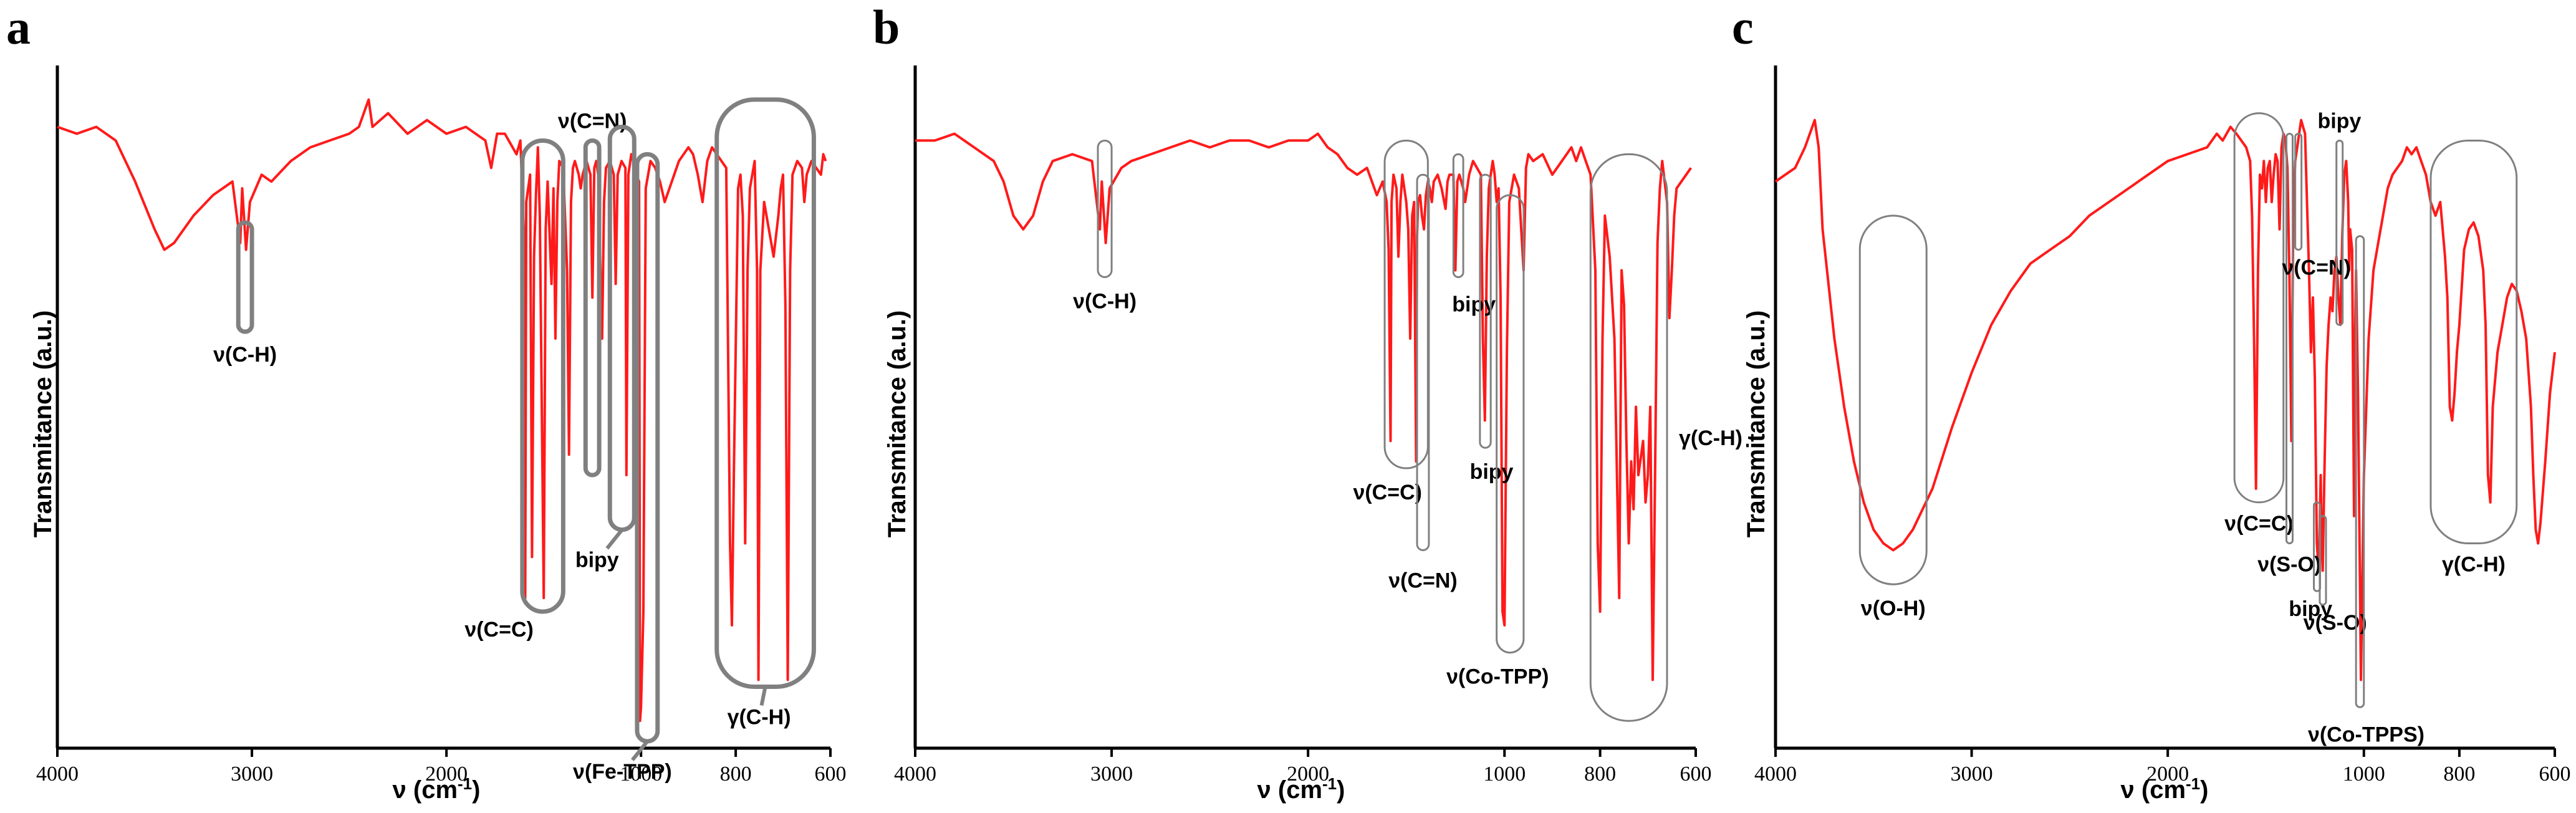 The image size is (2576, 813). I want to click on panel-letter-c: c, so click(1743, 27).